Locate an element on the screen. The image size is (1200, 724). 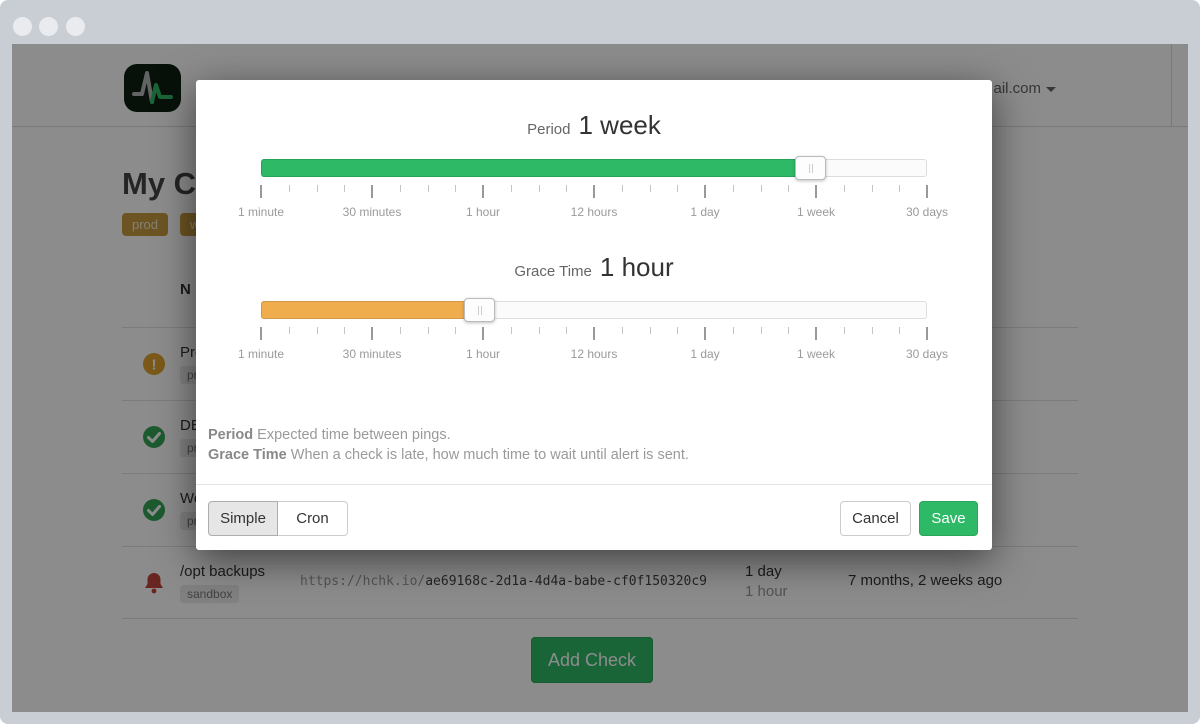
tick-label: 30 minutes is located at coordinates (372, 354).